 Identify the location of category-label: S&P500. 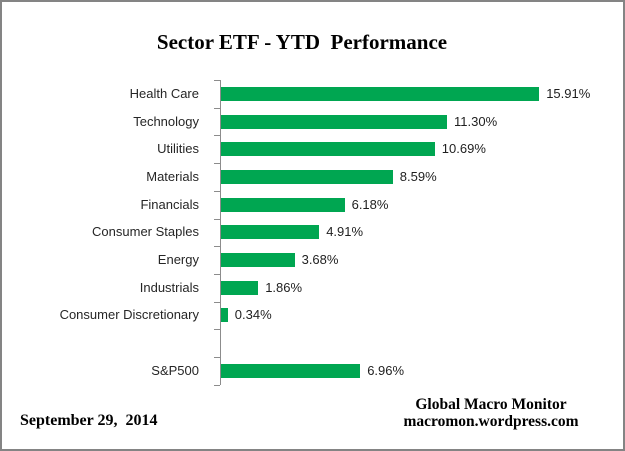
(175, 370).